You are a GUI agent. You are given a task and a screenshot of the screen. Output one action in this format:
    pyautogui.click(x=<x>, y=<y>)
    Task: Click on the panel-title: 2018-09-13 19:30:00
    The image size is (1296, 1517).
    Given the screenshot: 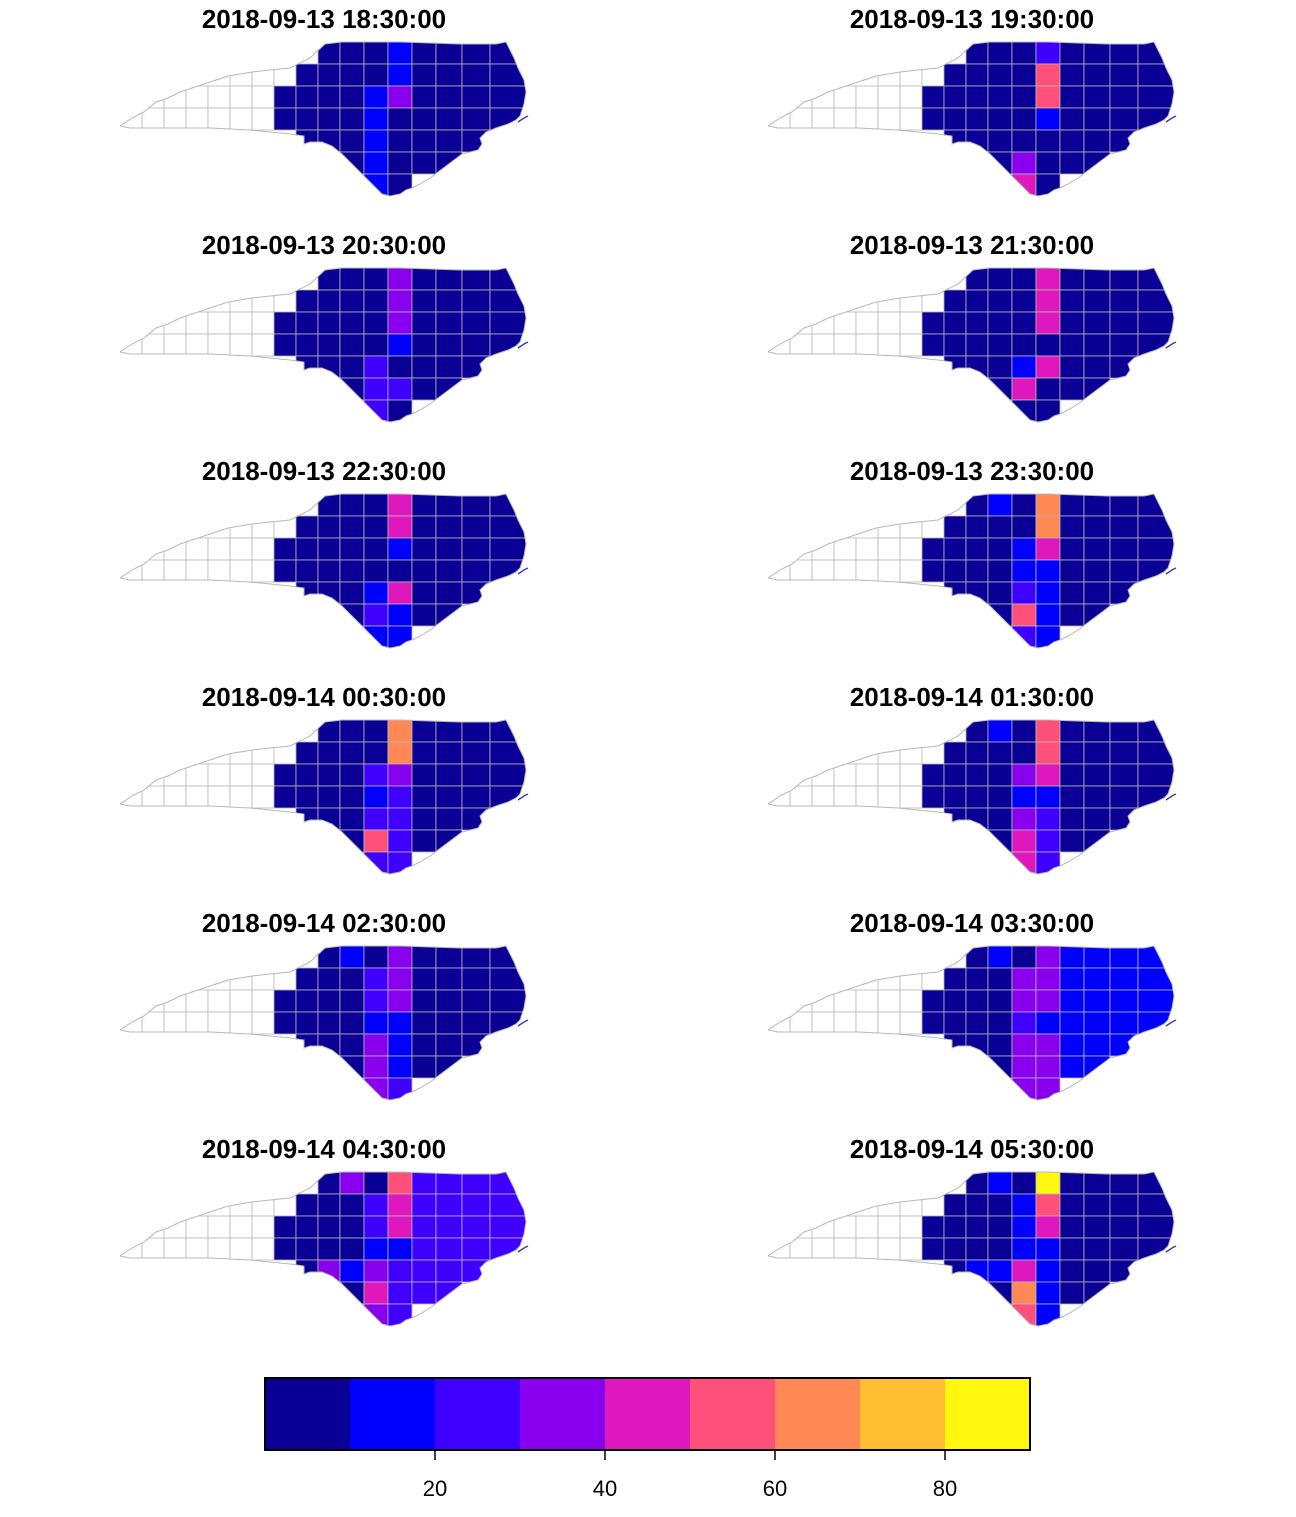 What is the action you would take?
    pyautogui.click(x=972, y=19)
    